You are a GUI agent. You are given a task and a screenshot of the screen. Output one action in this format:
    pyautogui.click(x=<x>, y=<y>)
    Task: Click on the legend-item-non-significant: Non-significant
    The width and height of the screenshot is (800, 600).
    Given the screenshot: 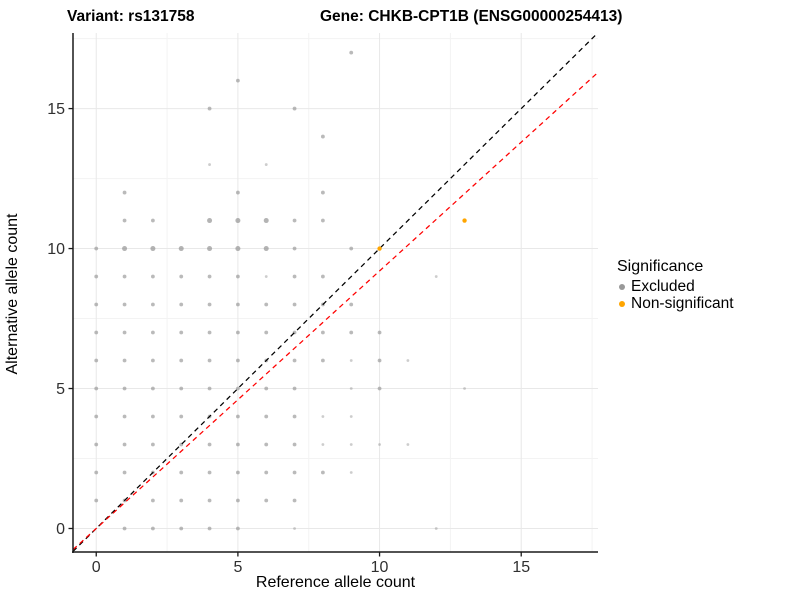 What is the action you would take?
    pyautogui.click(x=675, y=303)
    